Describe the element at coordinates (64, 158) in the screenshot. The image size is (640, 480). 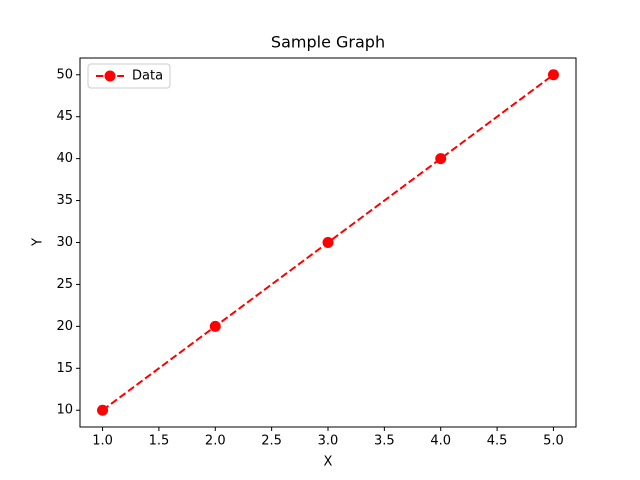
I see `y-tick-label: 40` at that location.